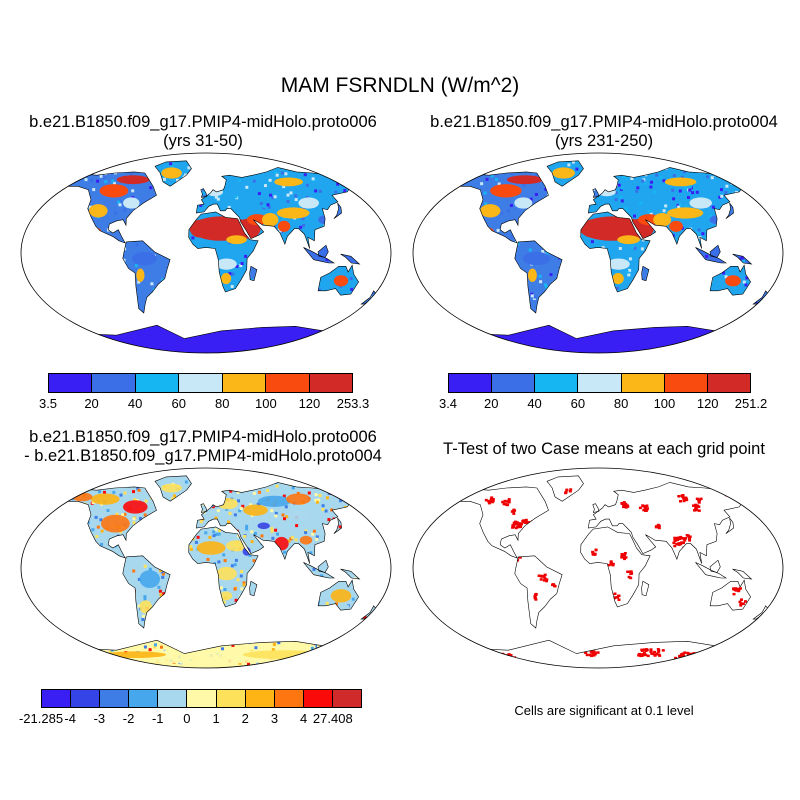 Image resolution: width=800 pixels, height=800 pixels. What do you see at coordinates (729, 211) in the screenshot?
I see `landmass-japan` at bounding box center [729, 211].